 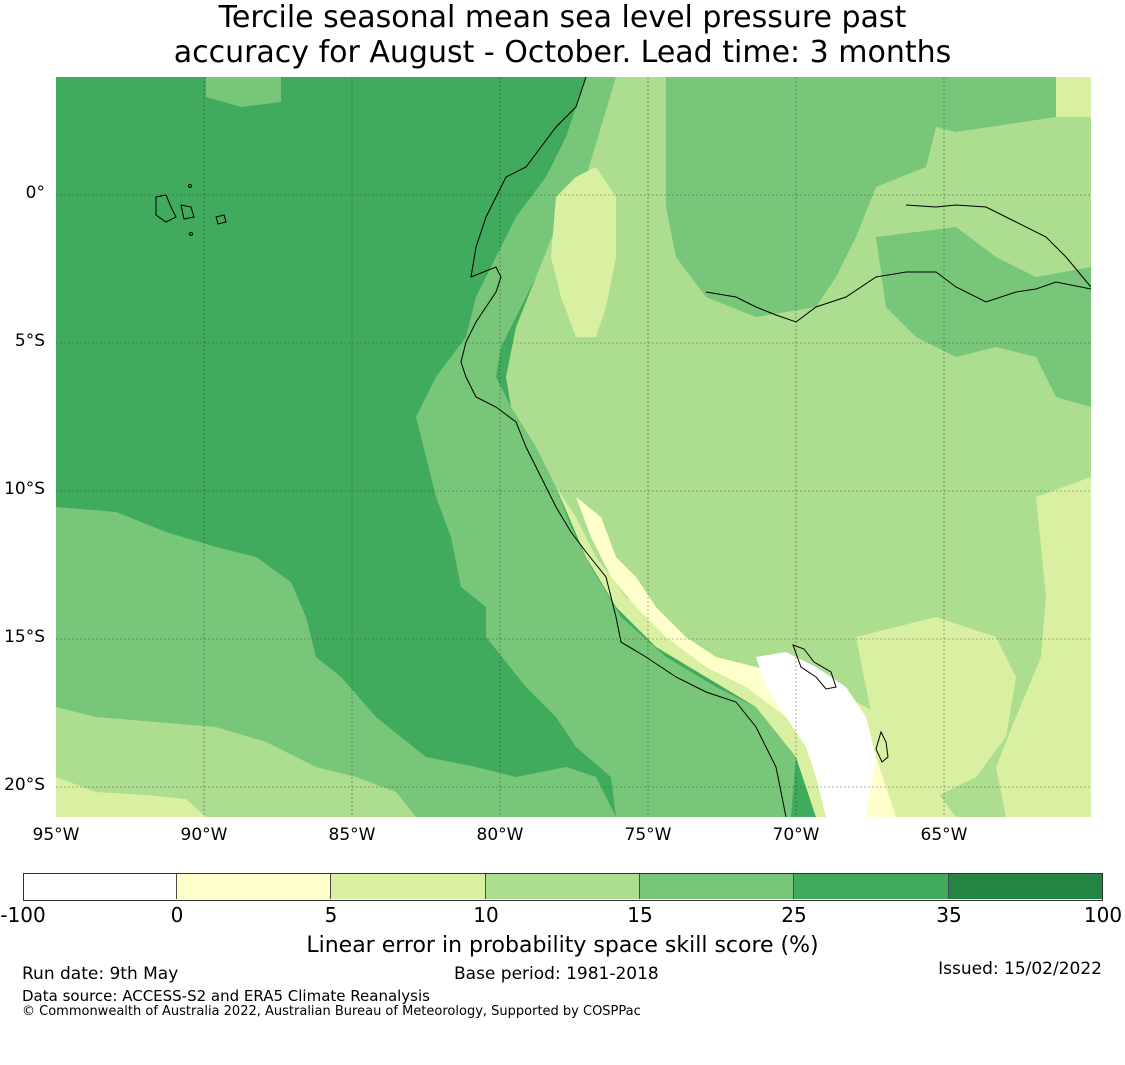 What do you see at coordinates (236, 762) in the screenshot?
I see `southwest-lower-region` at bounding box center [236, 762].